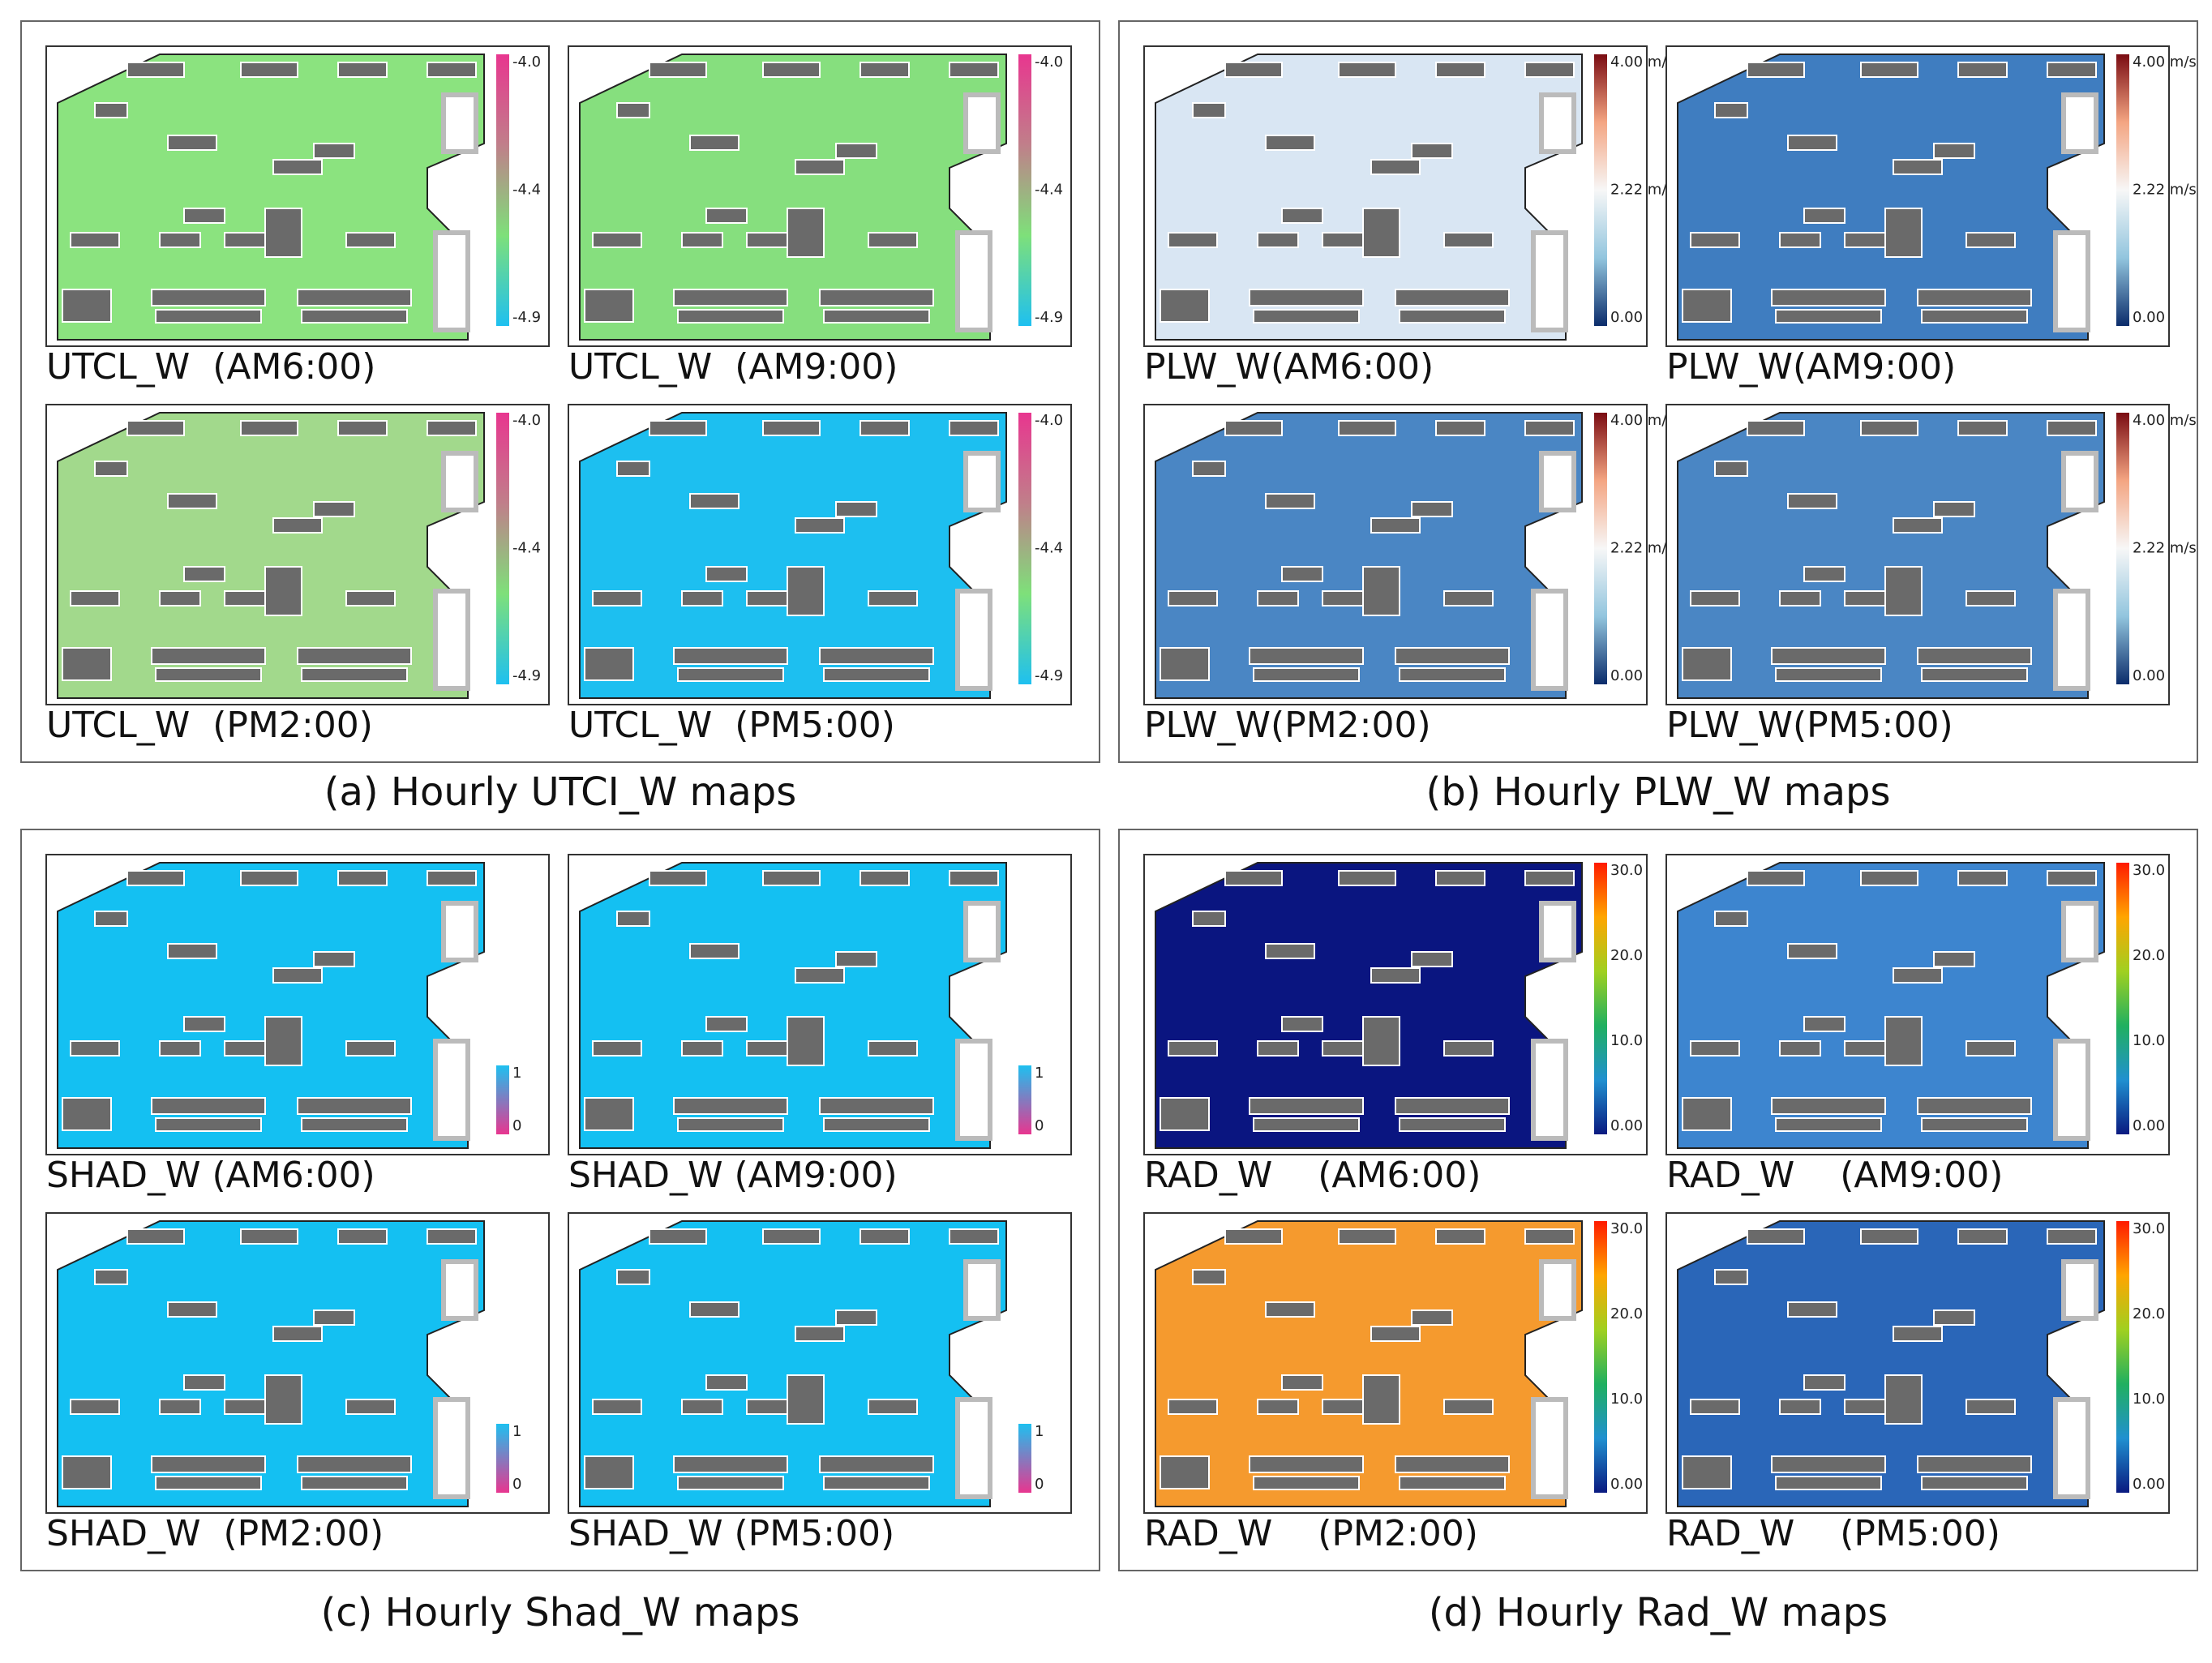  I want to click on map-label: PLW_W(PM2:00), so click(1287, 725).